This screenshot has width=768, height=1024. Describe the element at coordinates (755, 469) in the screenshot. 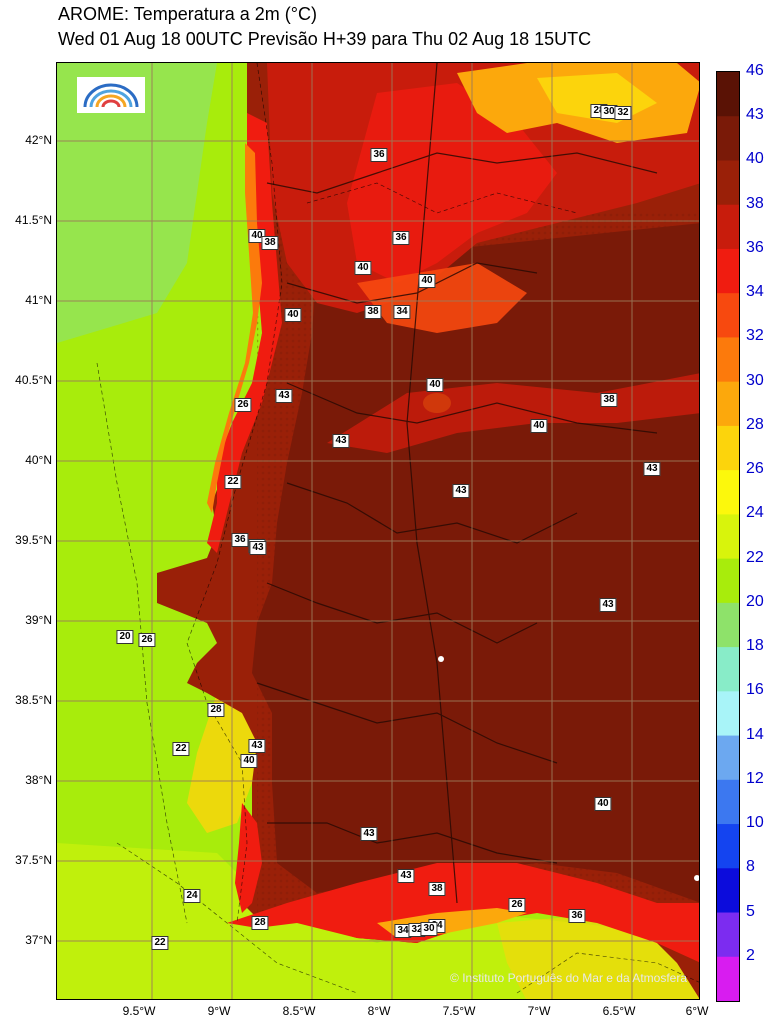

I see `legend-label: 26` at that location.